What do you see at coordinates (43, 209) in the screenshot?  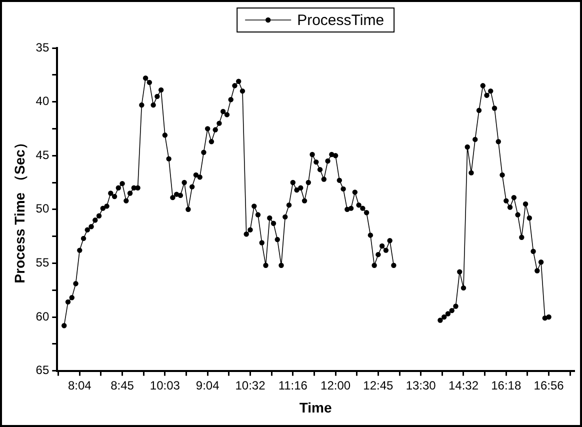 I see `y-tick-label: 50` at bounding box center [43, 209].